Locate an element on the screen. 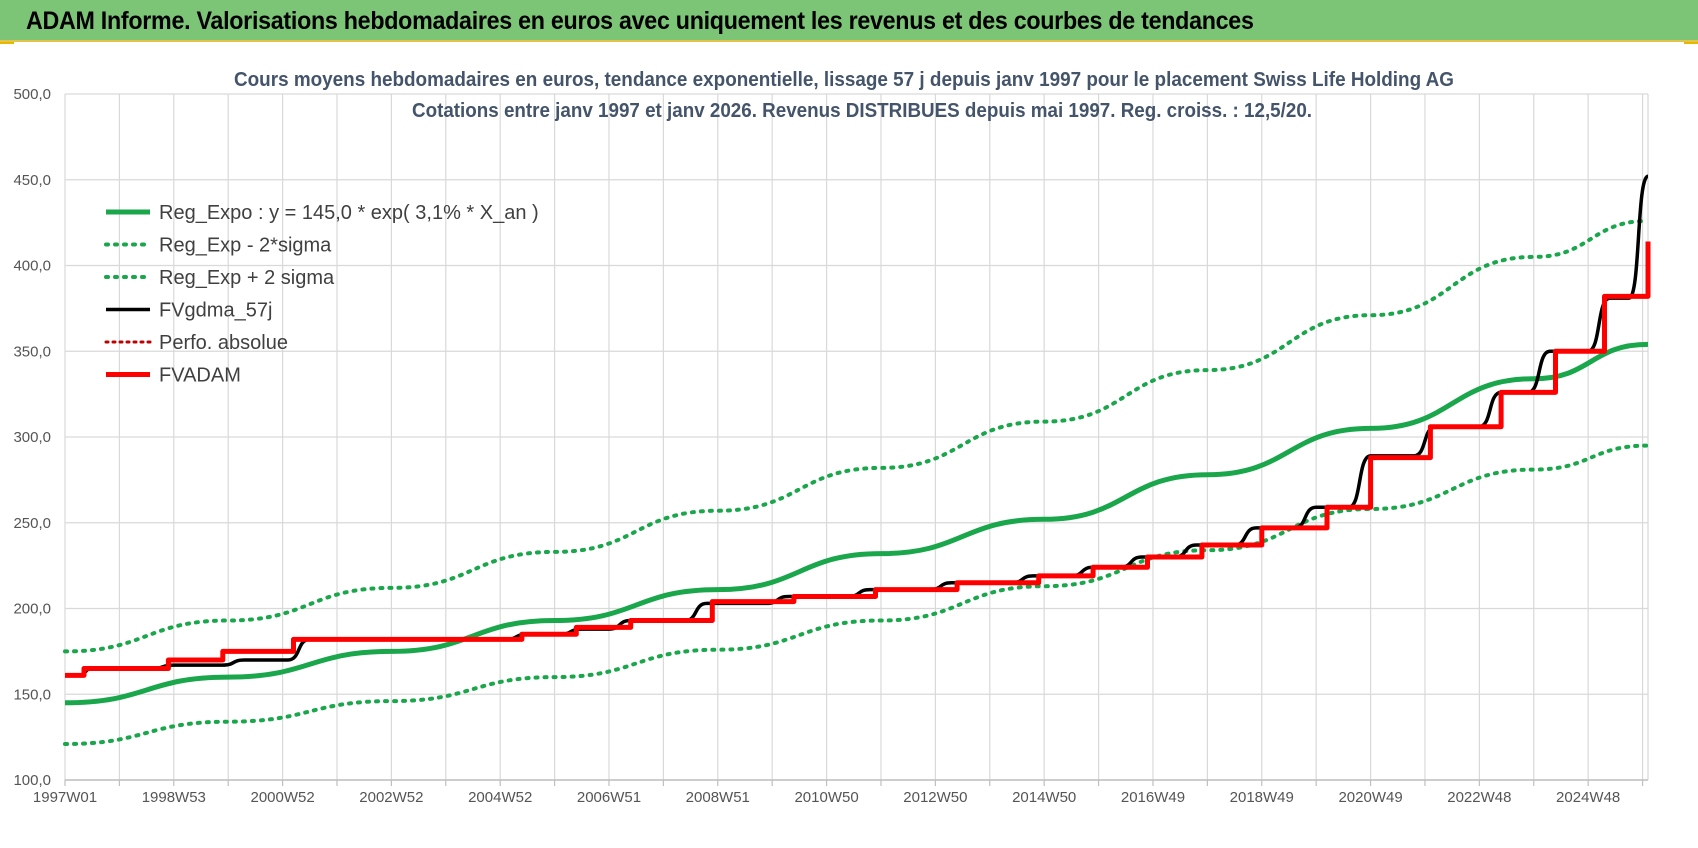  y-tick-label: 400,0 is located at coordinates (32, 266).